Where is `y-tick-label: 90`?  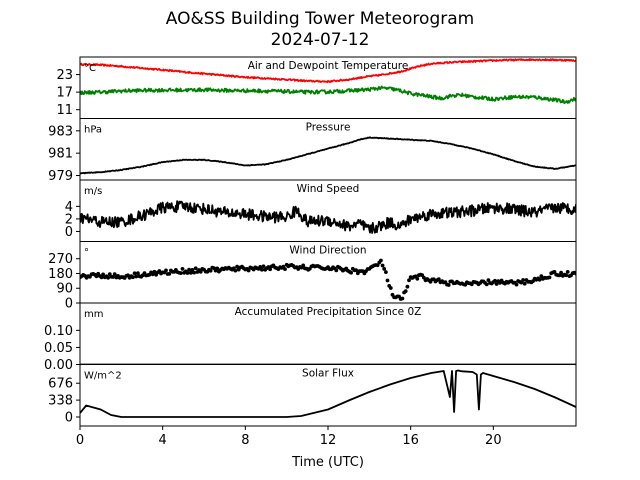 y-tick-label: 90 is located at coordinates (64, 289).